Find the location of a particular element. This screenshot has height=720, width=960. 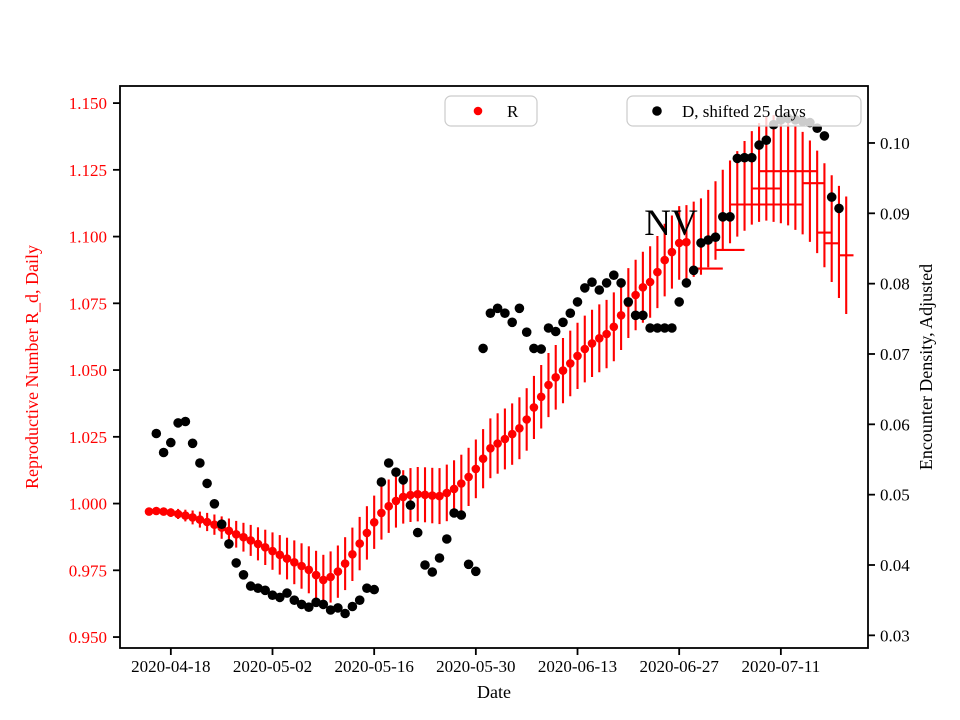

x-tick-label: 2020-05-30 is located at coordinates (475, 666).